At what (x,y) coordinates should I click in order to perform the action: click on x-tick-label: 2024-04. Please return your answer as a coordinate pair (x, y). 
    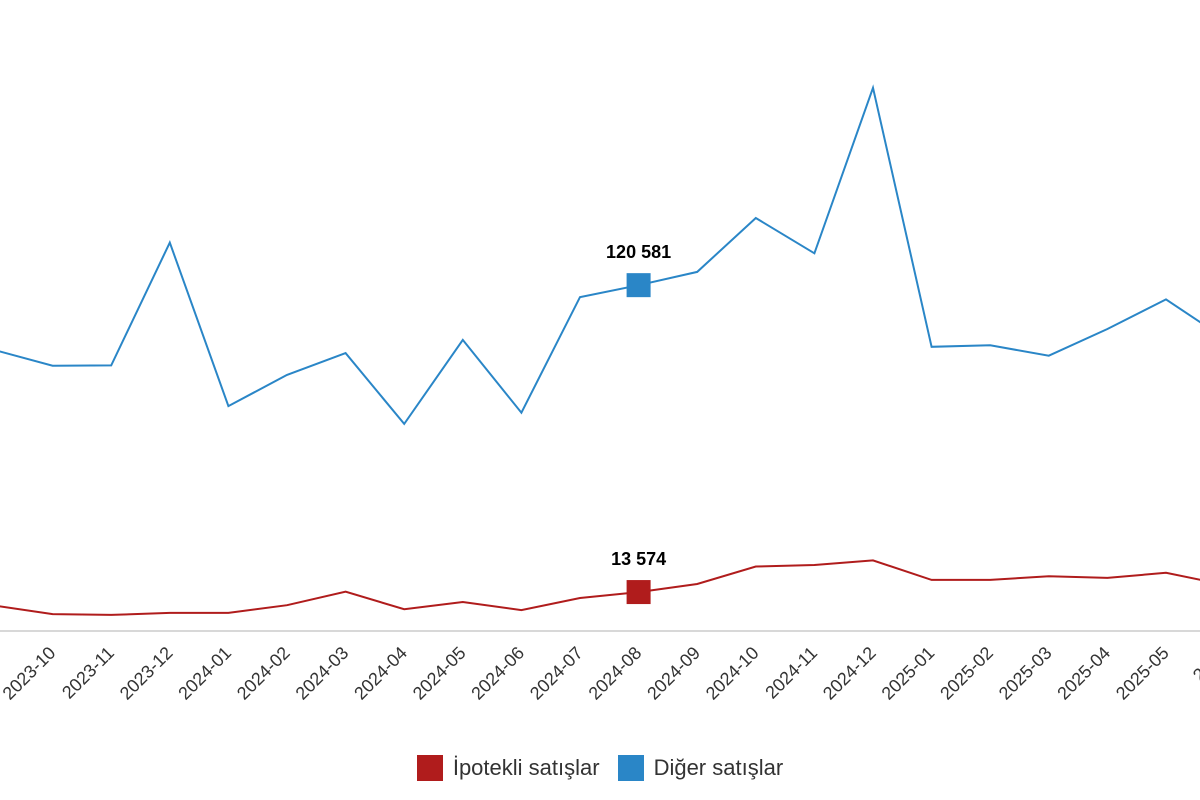
    Looking at the image, I should click on (380, 673).